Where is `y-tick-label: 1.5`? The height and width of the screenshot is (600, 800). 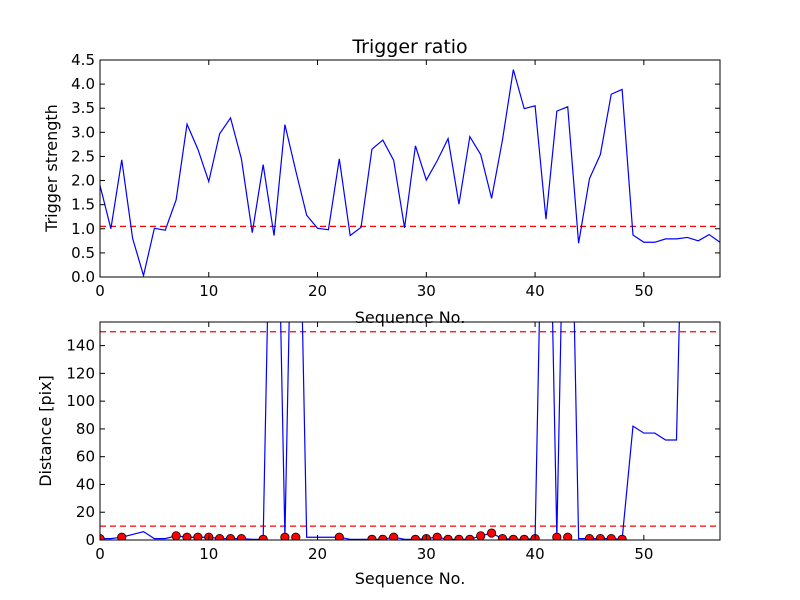
y-tick-label: 1.5 is located at coordinates (83, 205).